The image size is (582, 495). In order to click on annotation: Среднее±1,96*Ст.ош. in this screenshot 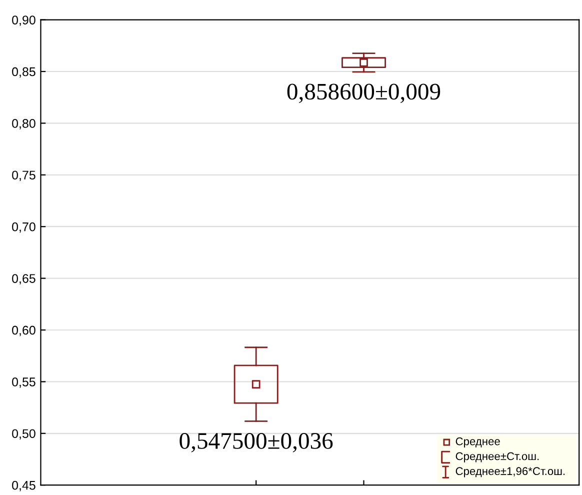, I will do `click(510, 472)`.